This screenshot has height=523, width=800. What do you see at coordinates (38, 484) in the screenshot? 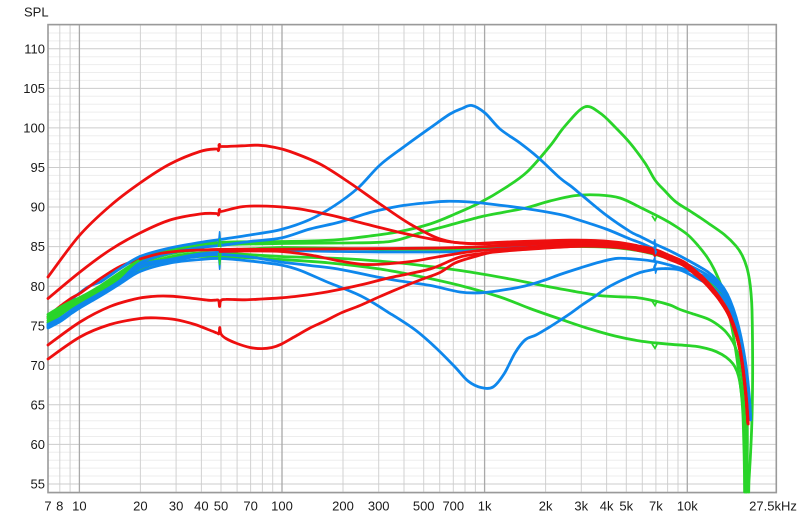
I see `svg-text: 55` at bounding box center [38, 484].